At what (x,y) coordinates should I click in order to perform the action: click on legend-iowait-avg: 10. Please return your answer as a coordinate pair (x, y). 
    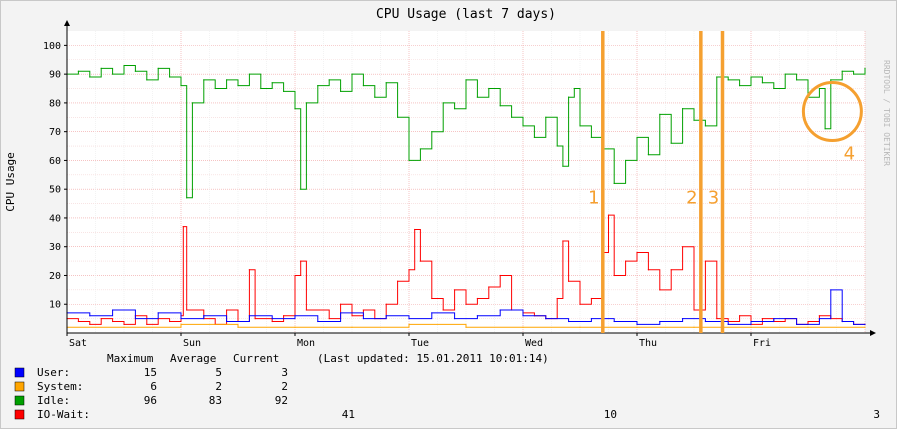
    Looking at the image, I should click on (610, 414).